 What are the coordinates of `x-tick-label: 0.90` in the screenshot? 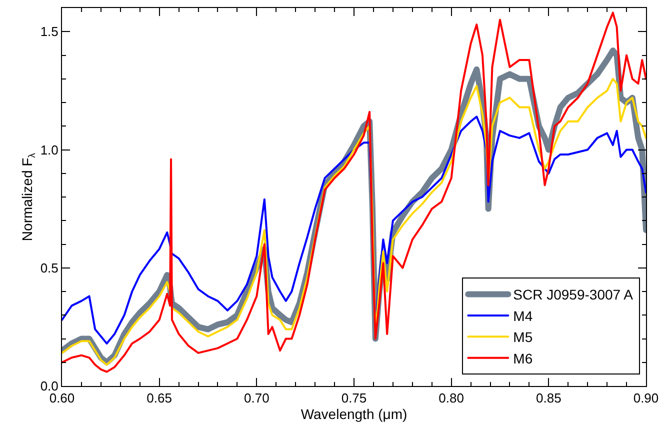 It's located at (646, 398).